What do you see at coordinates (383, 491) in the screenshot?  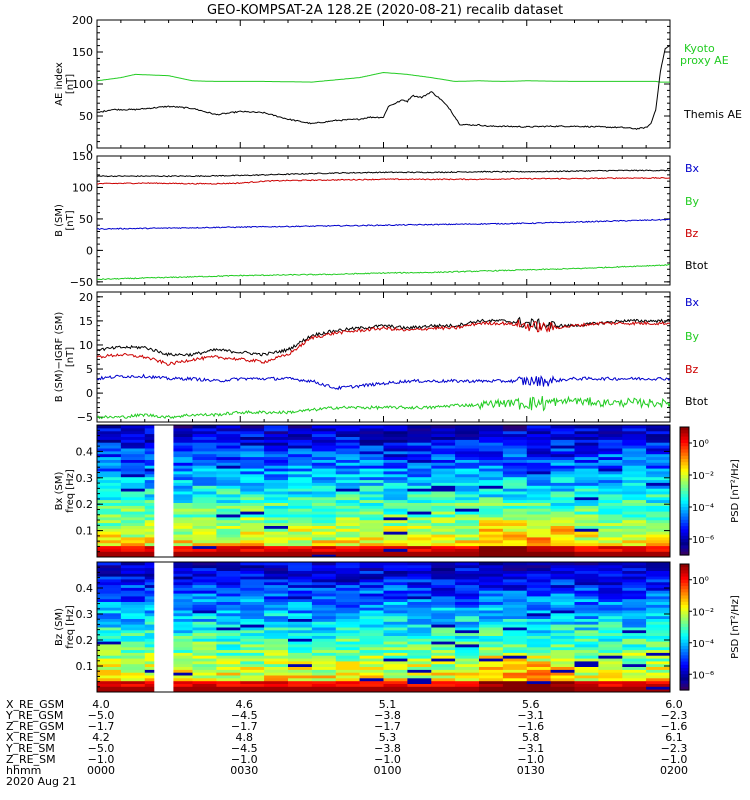 I see `panel-frame` at bounding box center [383, 491].